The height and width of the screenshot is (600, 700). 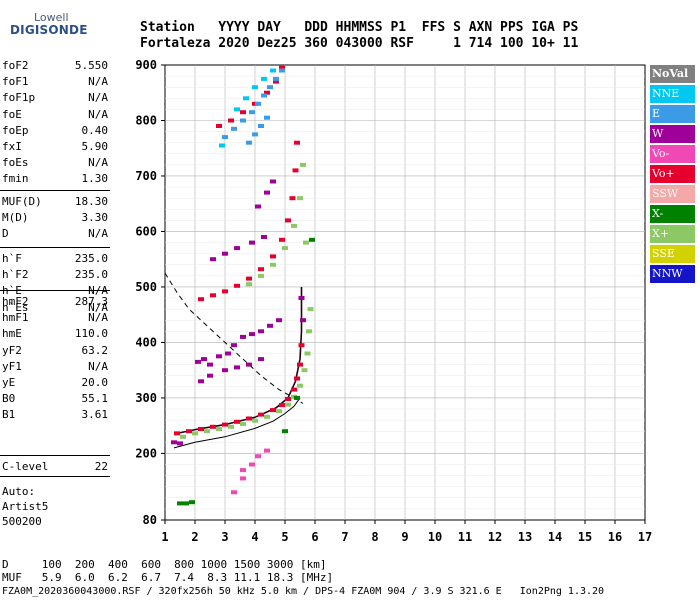 I want to click on y-tick-label: 500, so click(x=146, y=287).